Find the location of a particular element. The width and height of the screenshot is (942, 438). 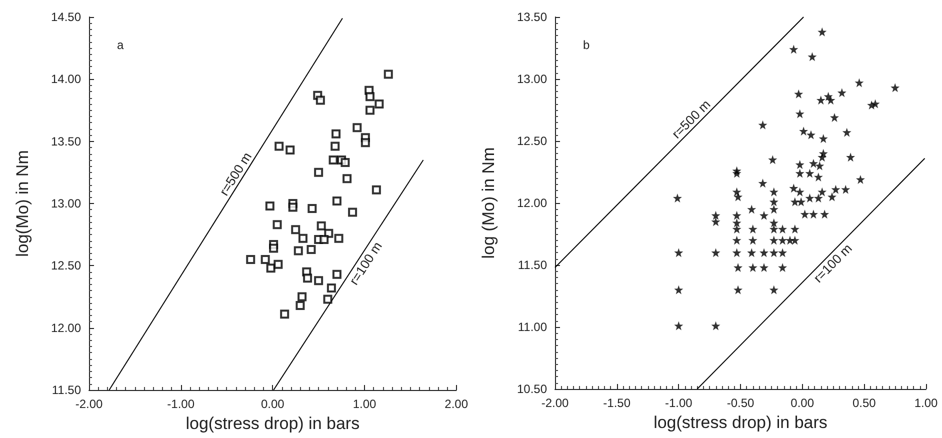

x-tick-label: 2.00 is located at coordinates (456, 404).